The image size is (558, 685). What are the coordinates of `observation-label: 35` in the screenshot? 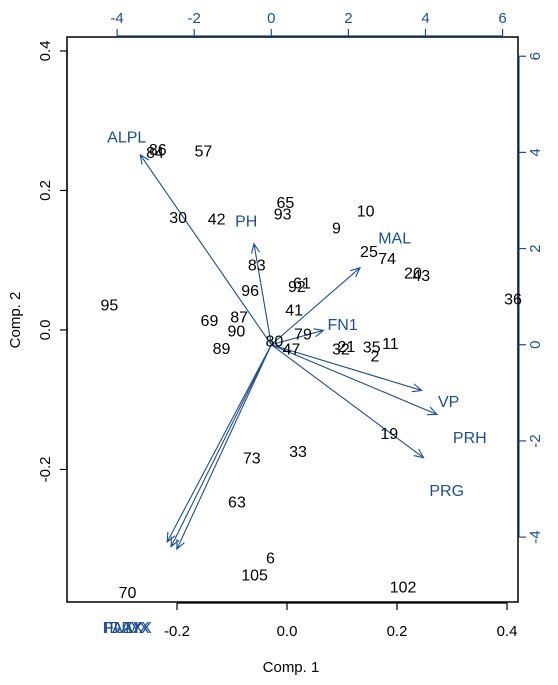 It's located at (372, 348).